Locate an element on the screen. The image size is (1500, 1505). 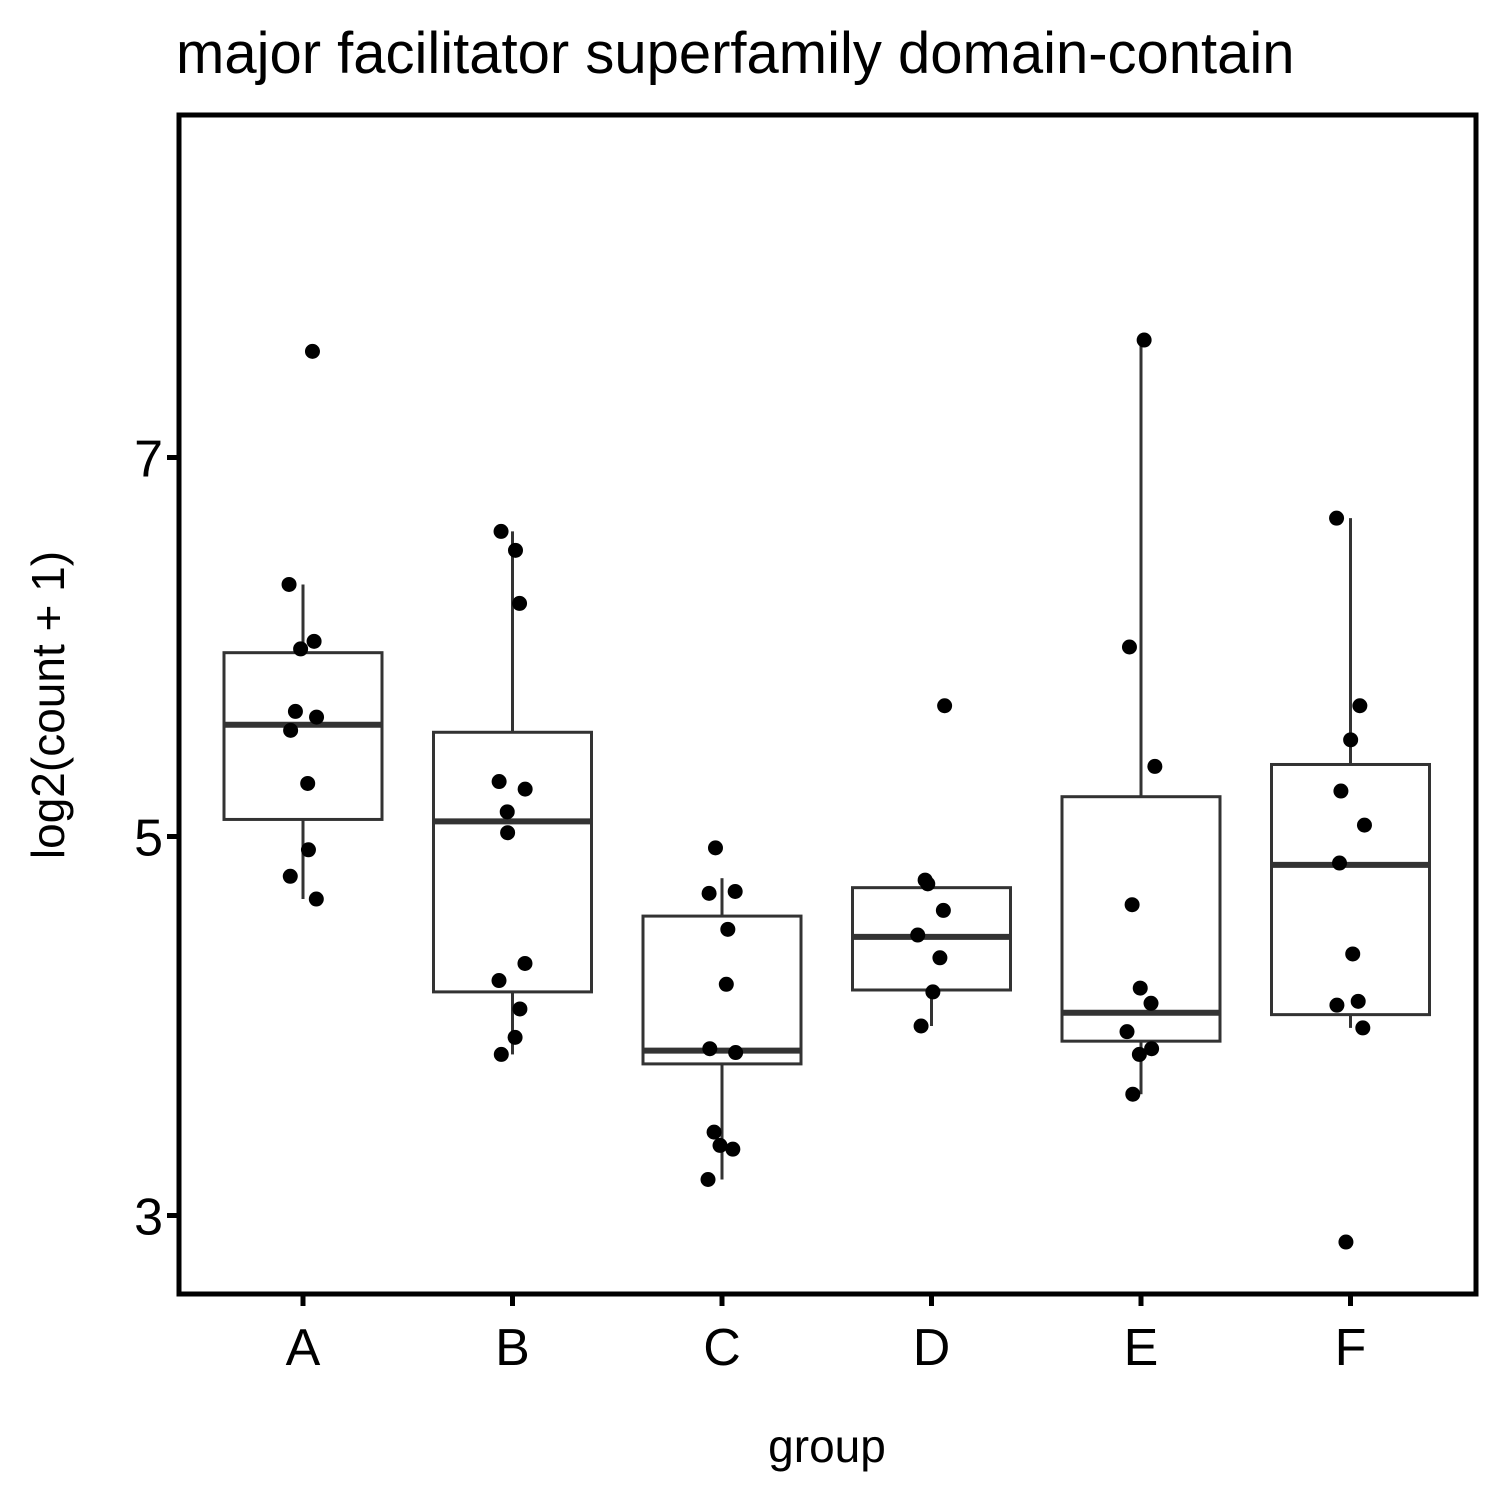
box-iqr-b is located at coordinates (512, 862).